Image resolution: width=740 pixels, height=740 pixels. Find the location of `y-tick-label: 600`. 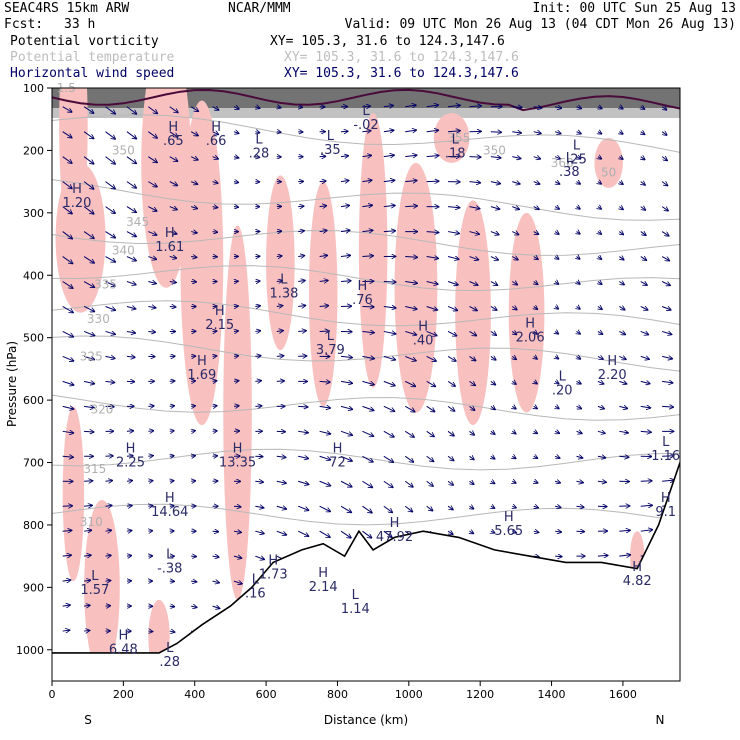

y-tick-label: 600 is located at coordinates (33, 400).